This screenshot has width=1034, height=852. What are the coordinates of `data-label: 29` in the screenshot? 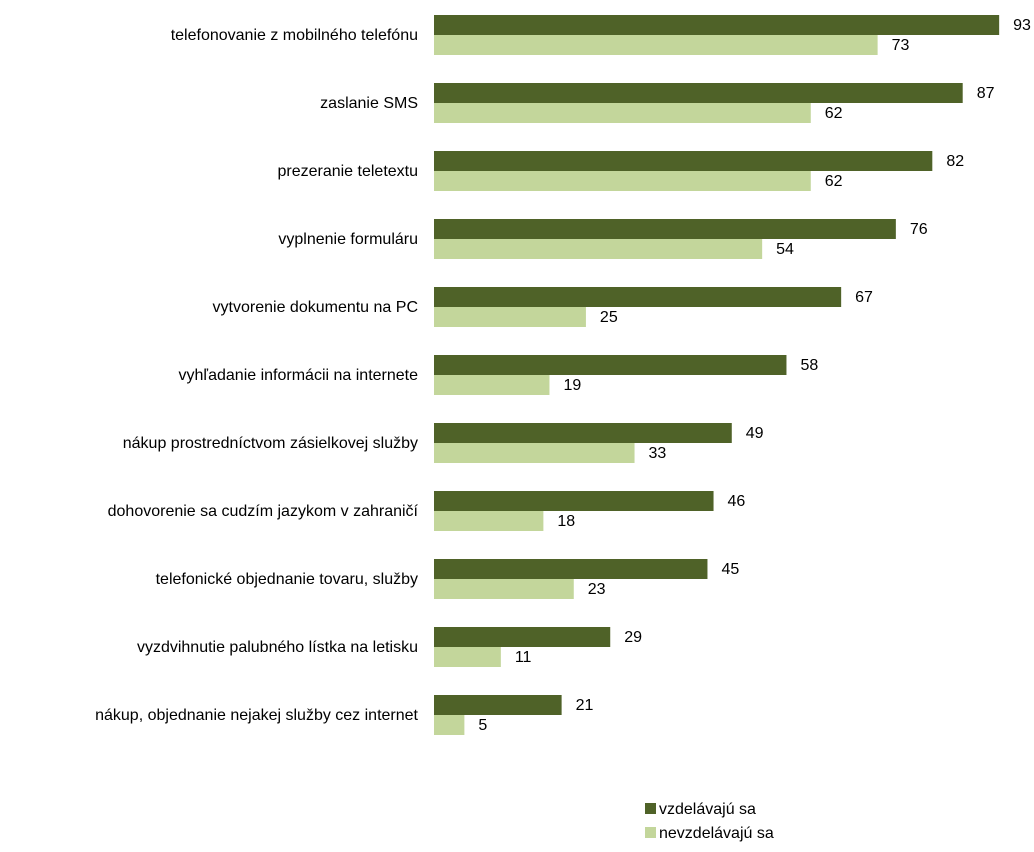 It's located at (633, 637).